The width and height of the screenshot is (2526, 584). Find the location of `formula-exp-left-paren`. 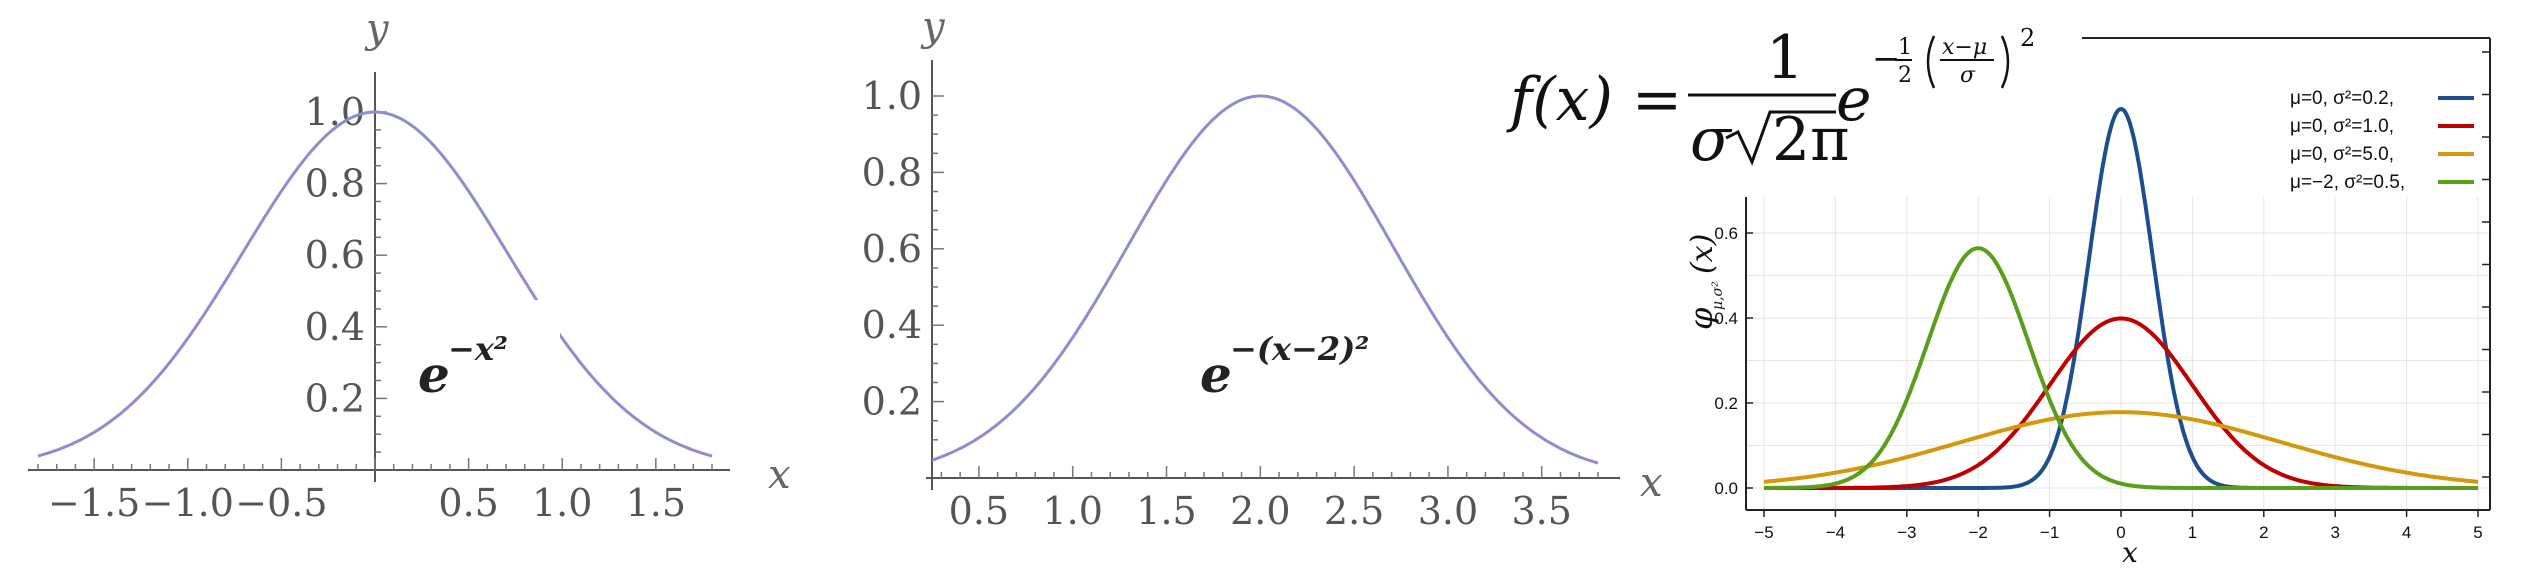

formula-exp-left-paren is located at coordinates (1931, 62).